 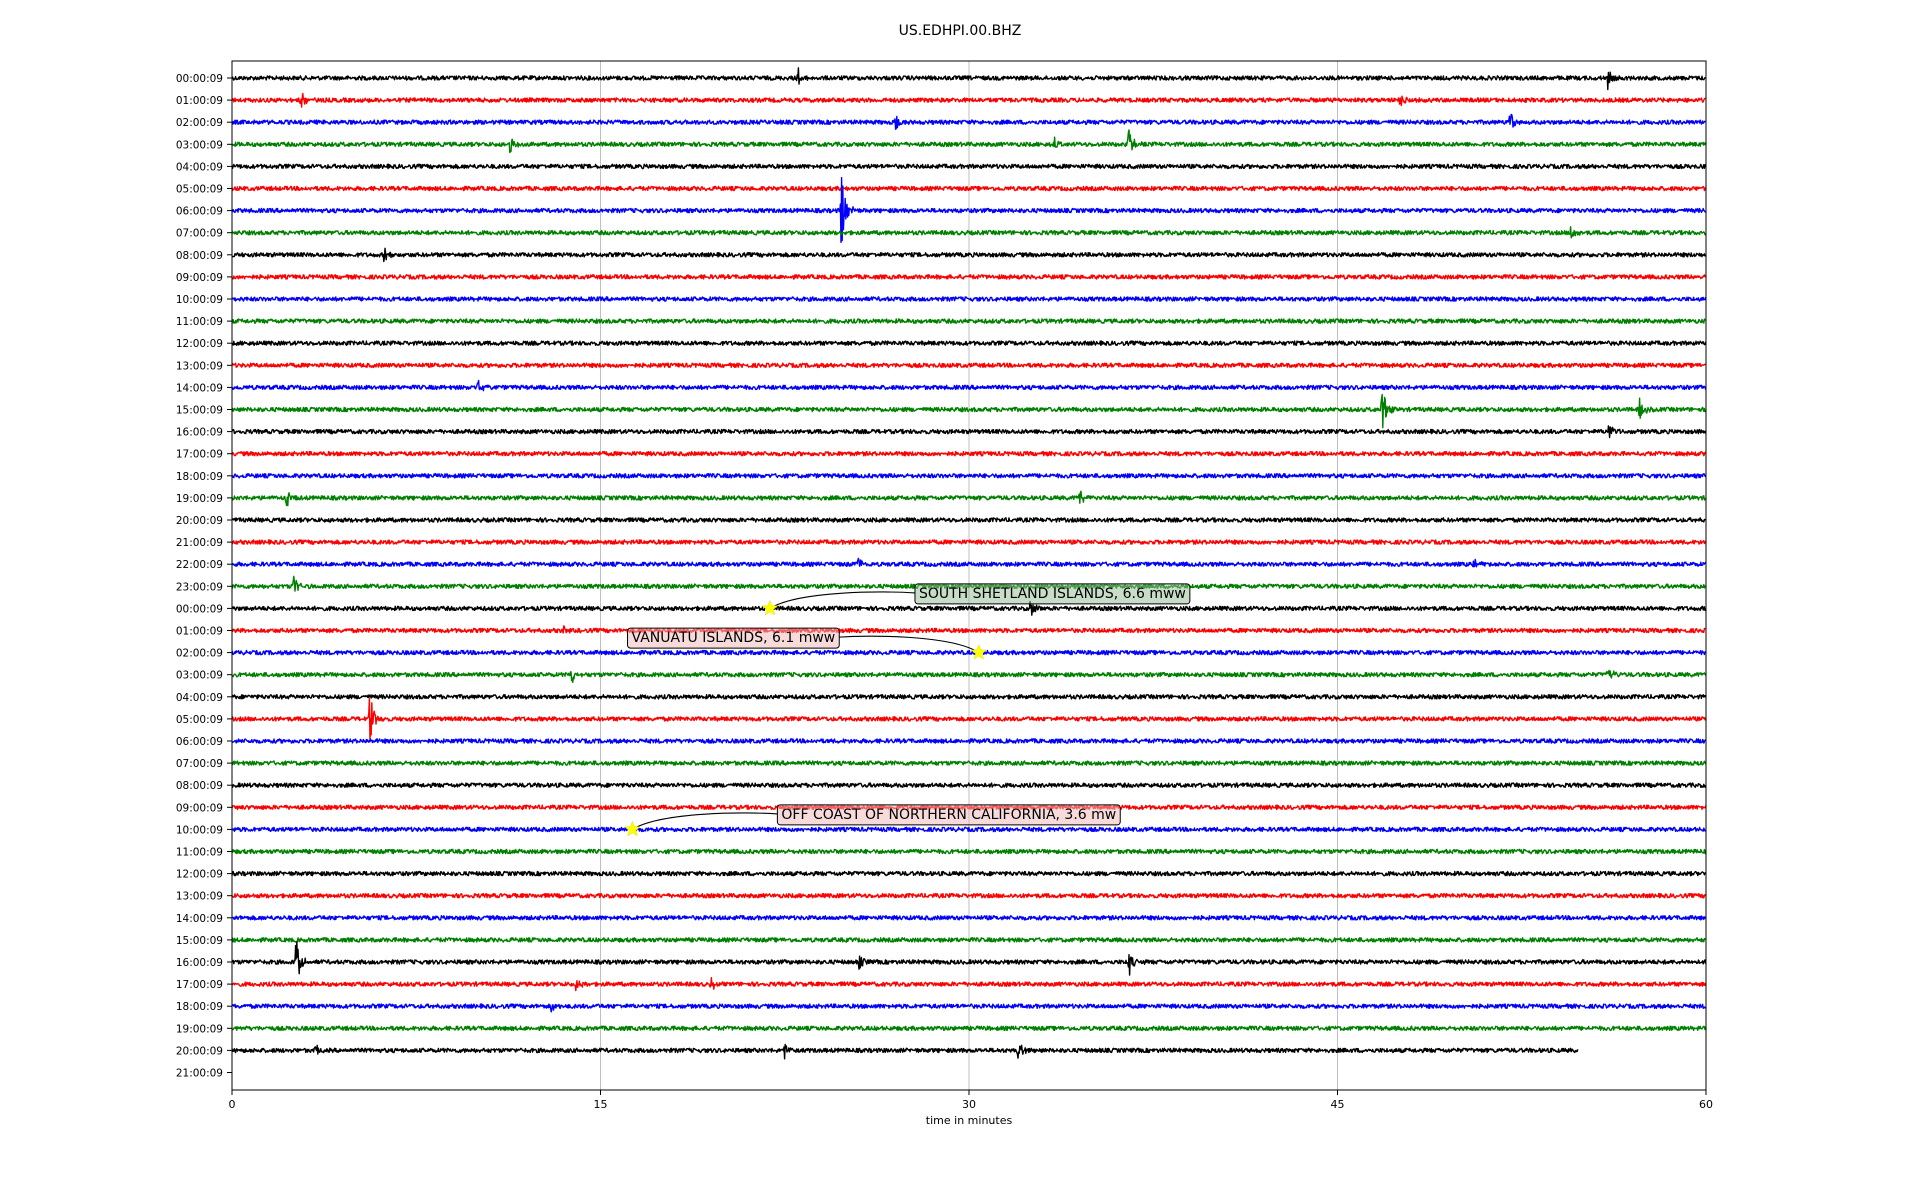 I want to click on y-tick-label: 05:00:09, so click(x=199, y=190).